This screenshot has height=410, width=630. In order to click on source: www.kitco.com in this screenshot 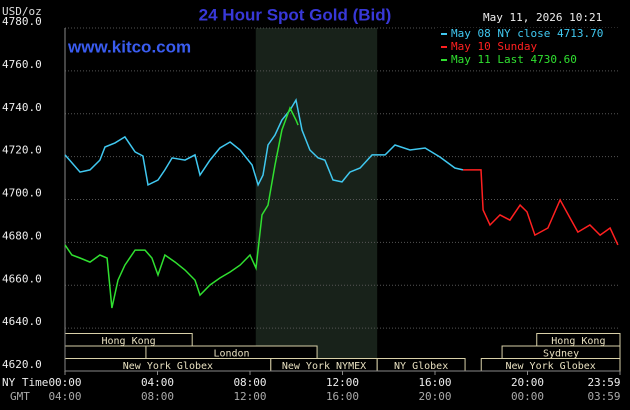, I will do `click(129, 46)`.